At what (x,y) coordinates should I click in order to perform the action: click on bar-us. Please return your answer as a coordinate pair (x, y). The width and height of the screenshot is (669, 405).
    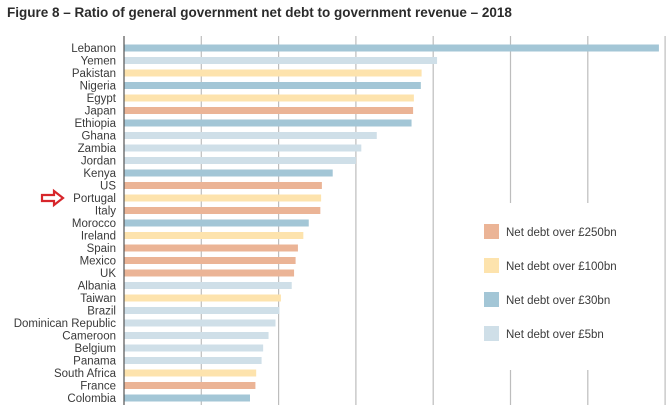
    Looking at the image, I should click on (223, 185).